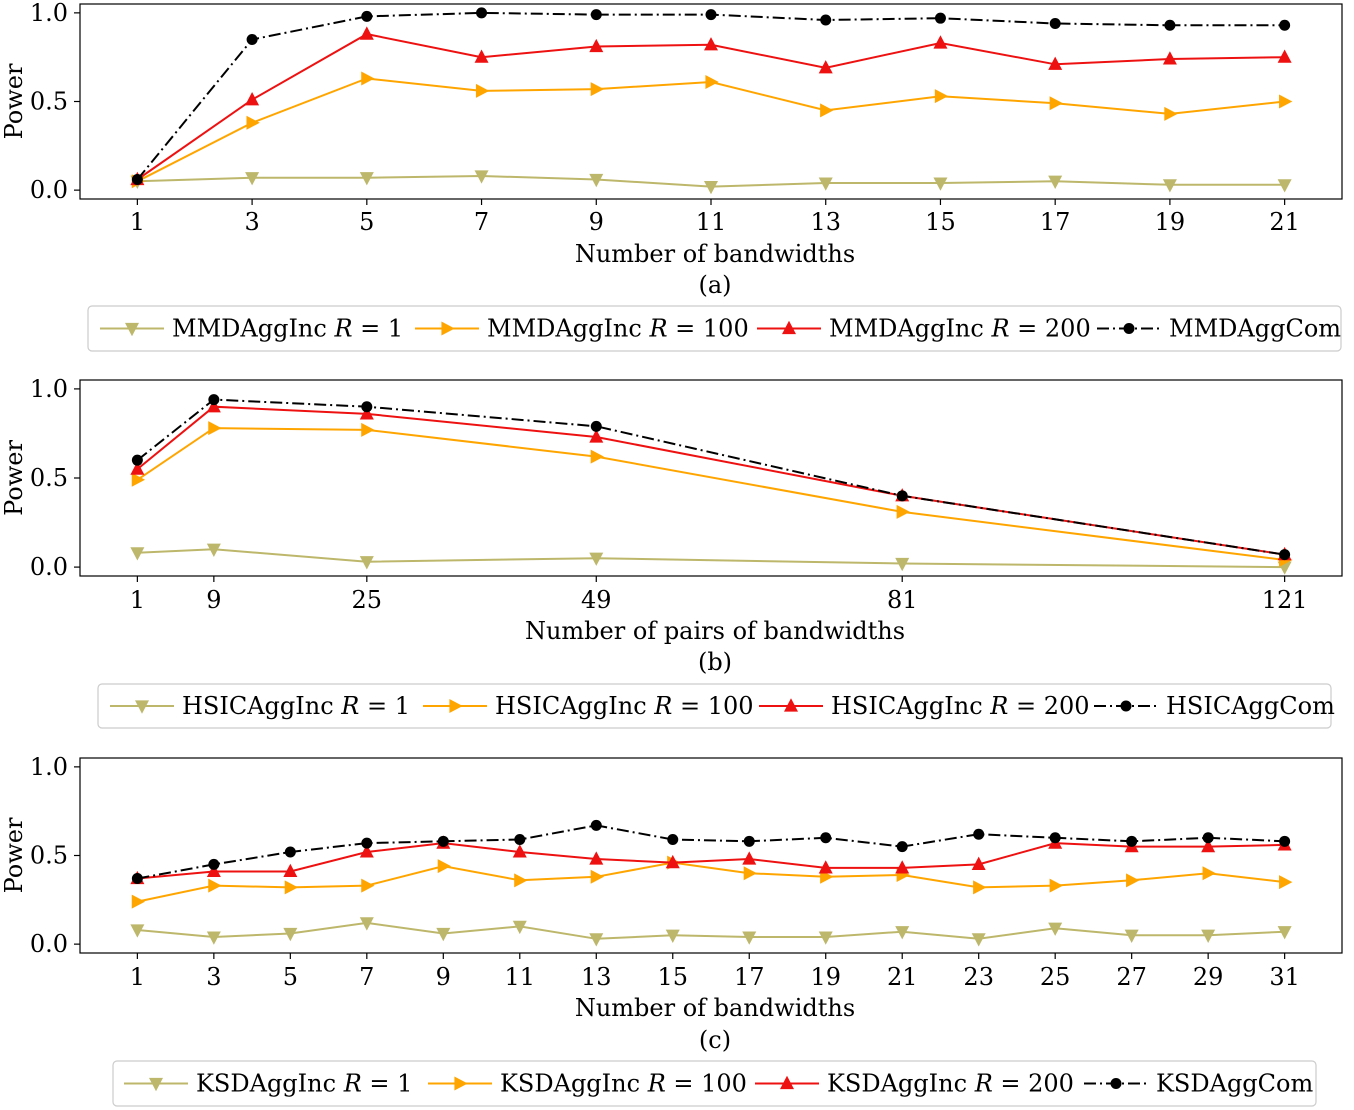 This screenshot has height=1110, width=1354. Describe the element at coordinates (711, 932) in the screenshot. I see `series-r1` at that location.